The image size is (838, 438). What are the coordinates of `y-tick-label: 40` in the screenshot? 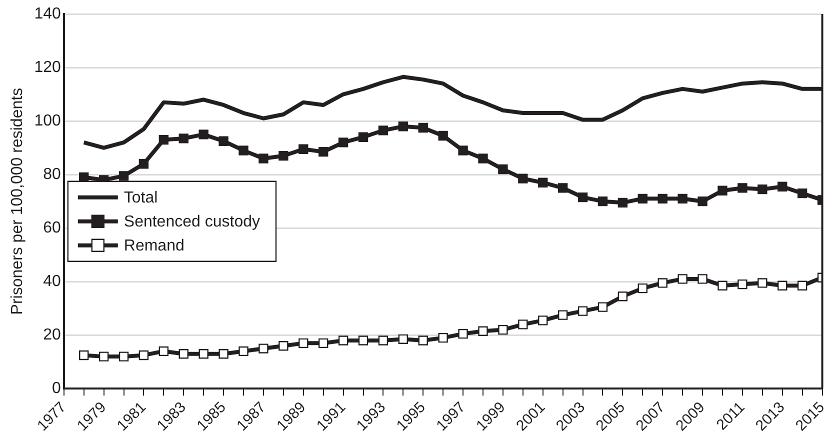 It's located at (52, 281).